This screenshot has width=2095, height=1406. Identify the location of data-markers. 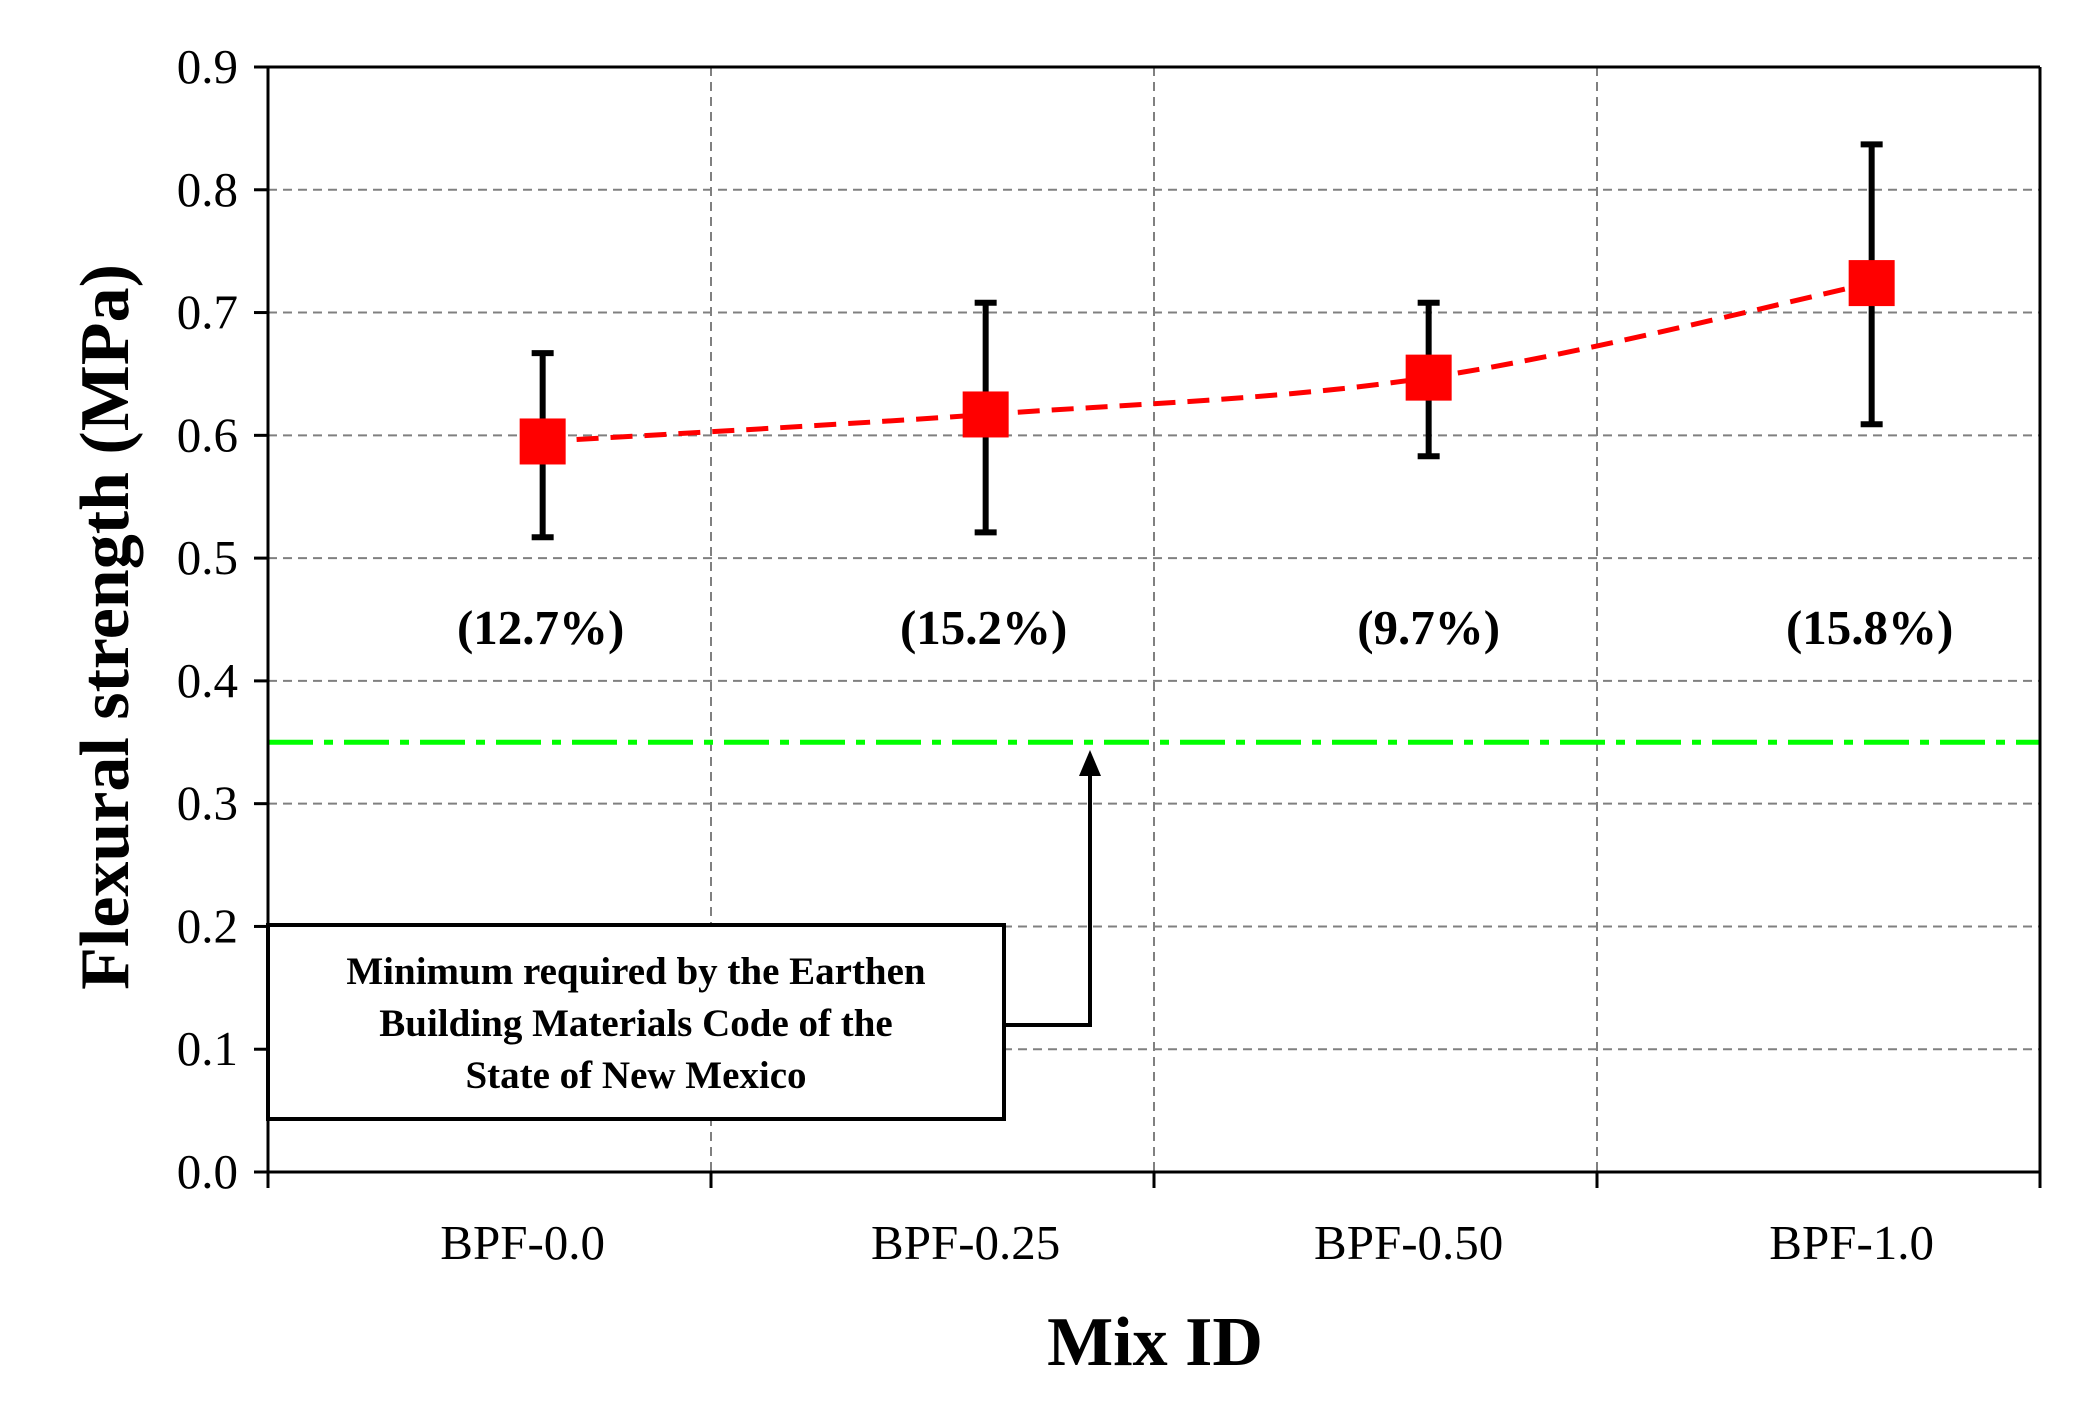
(1207, 362).